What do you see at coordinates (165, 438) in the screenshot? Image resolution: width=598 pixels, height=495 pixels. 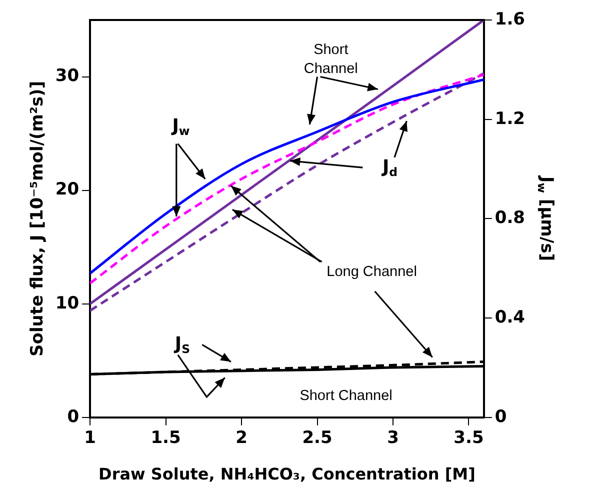 I see `x-tick-label: 1.5` at bounding box center [165, 438].